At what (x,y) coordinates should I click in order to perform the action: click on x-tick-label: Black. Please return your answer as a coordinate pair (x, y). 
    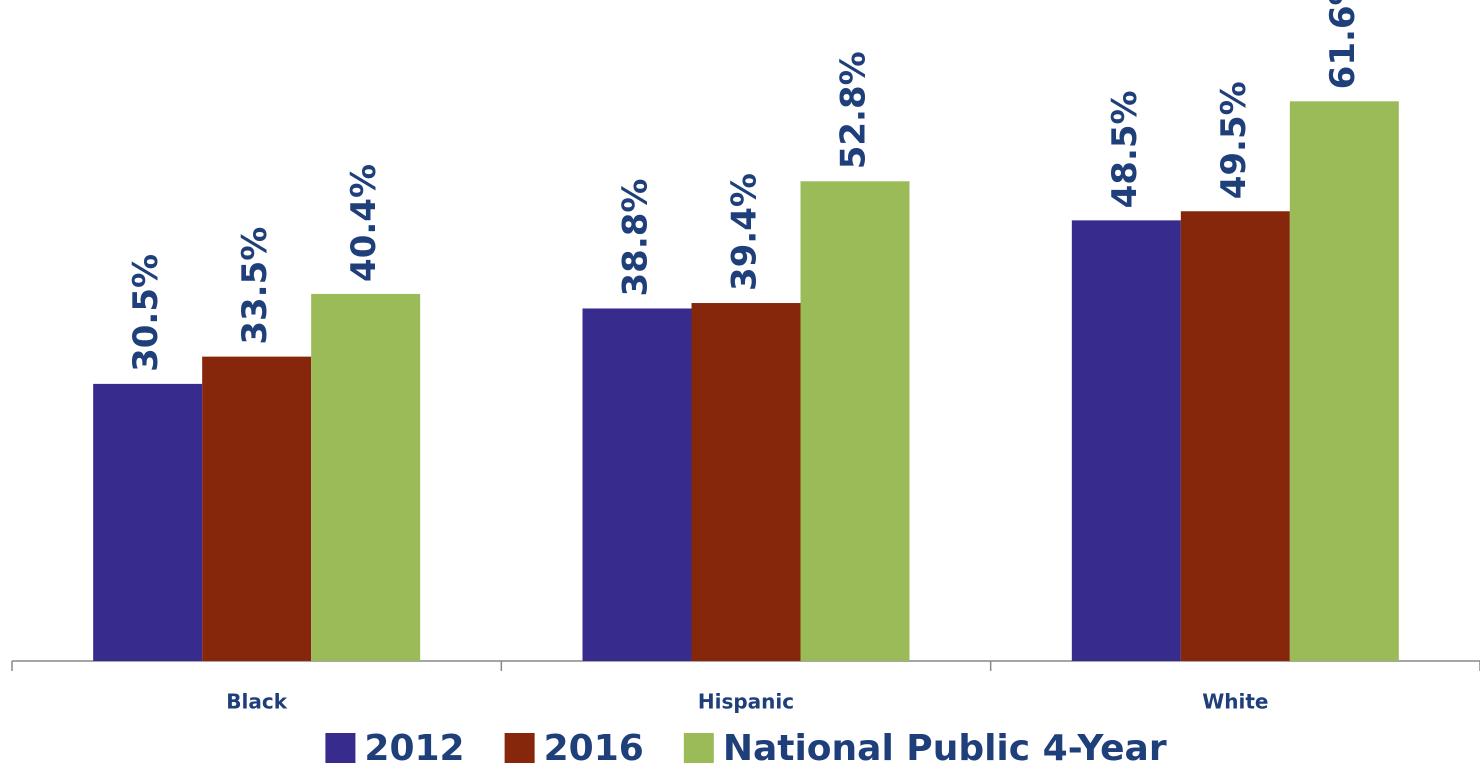
    Looking at the image, I should click on (256, 702).